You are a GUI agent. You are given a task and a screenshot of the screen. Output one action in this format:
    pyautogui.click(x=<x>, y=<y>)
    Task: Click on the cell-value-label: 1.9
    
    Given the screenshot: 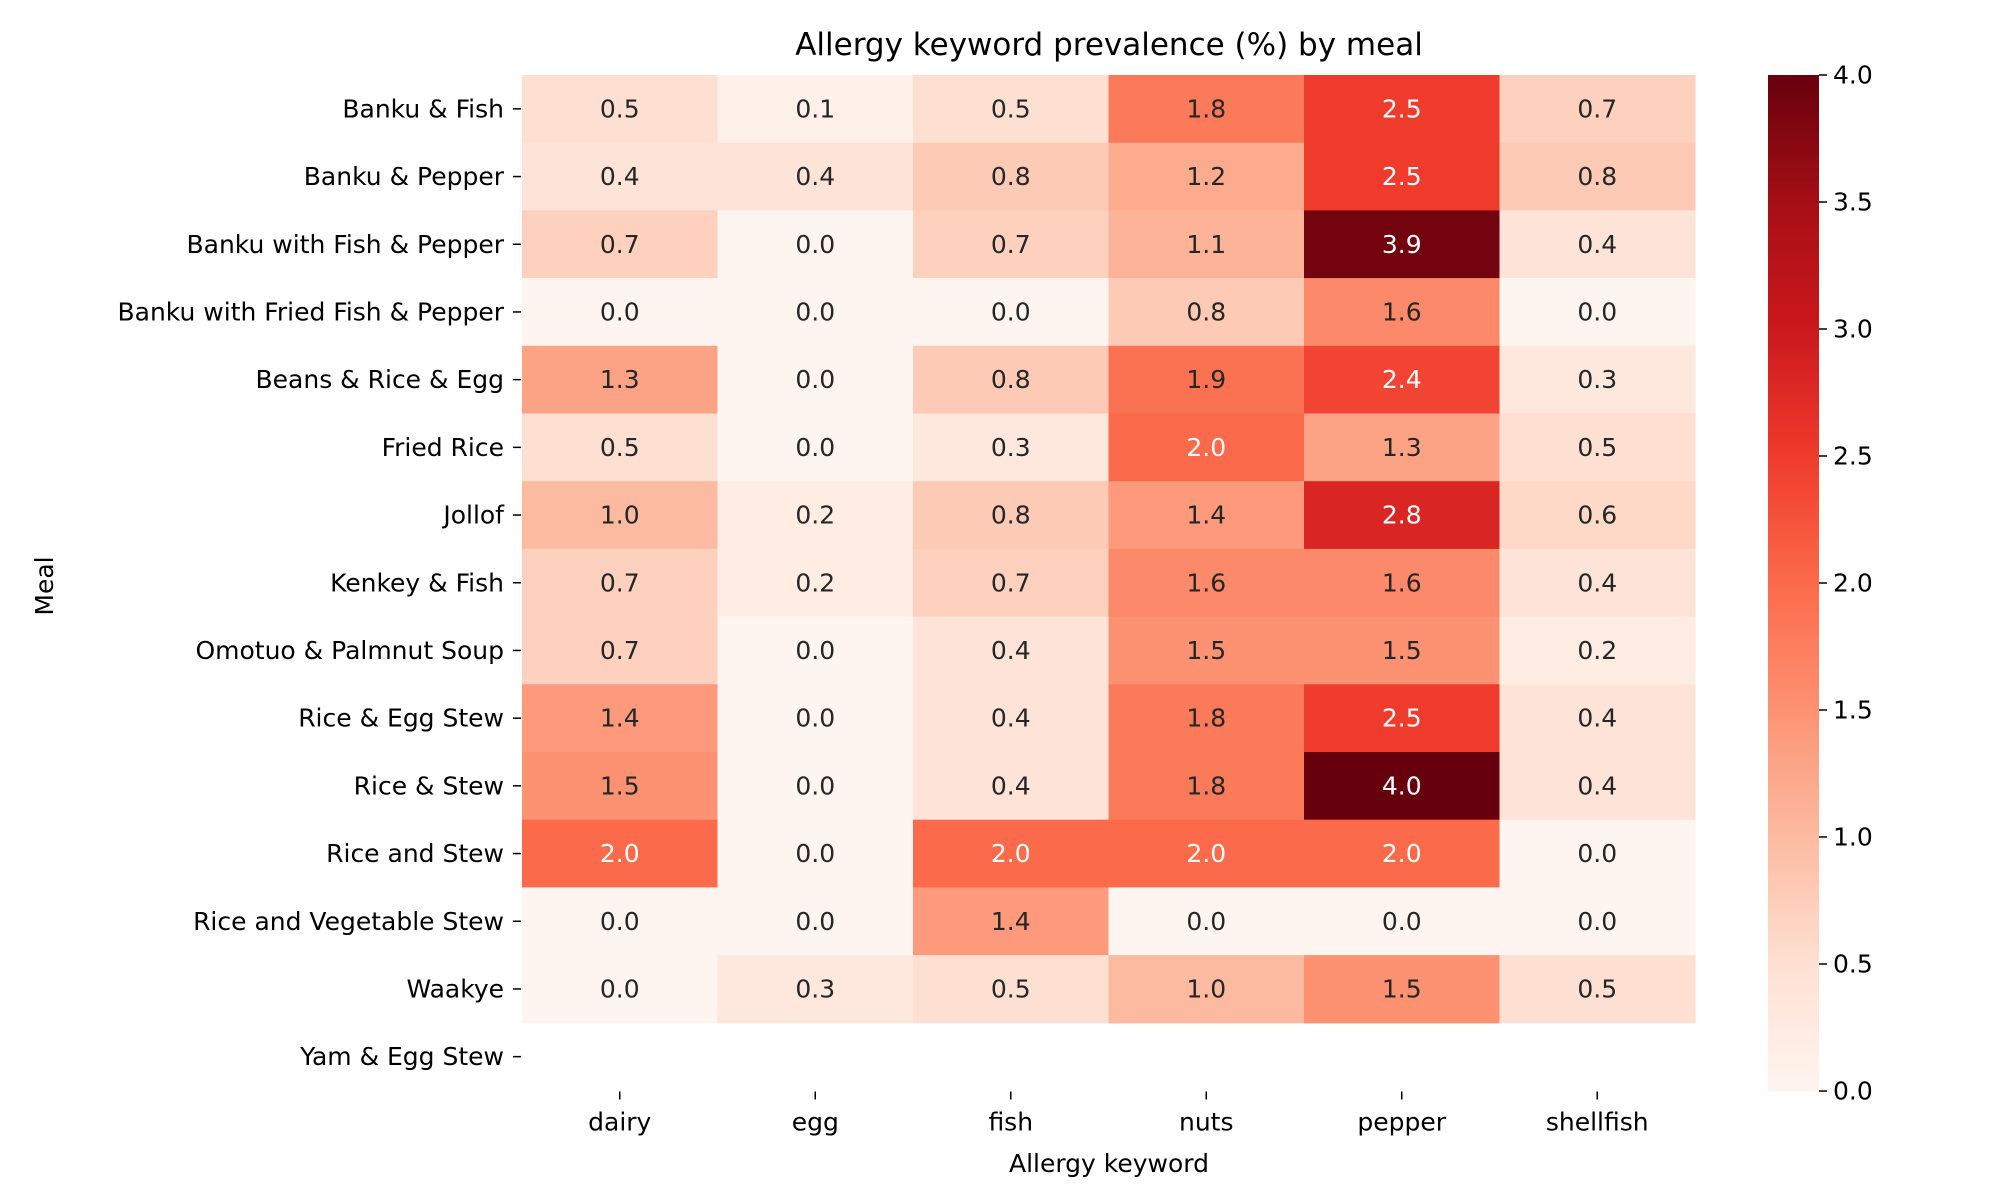 What is the action you would take?
    pyautogui.click(x=1206, y=379)
    